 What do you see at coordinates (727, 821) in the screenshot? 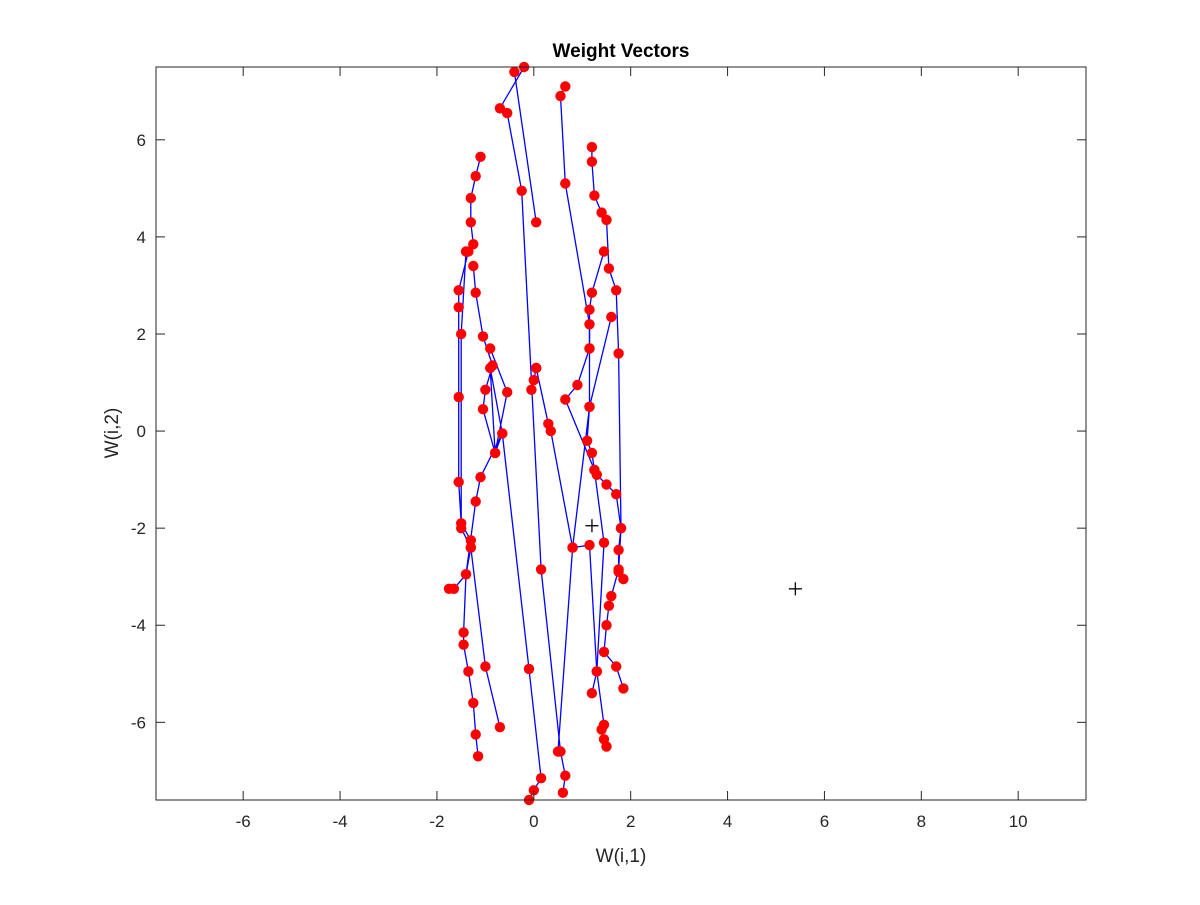
I see `x-tick-label: 4` at bounding box center [727, 821].